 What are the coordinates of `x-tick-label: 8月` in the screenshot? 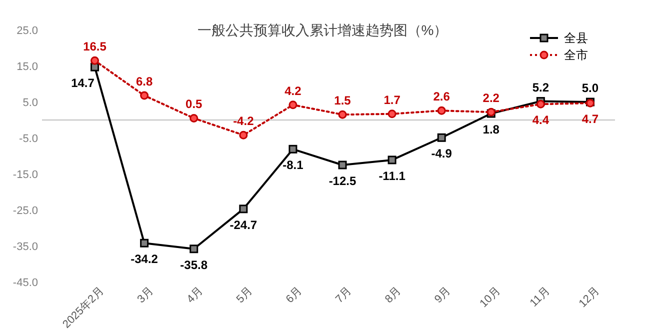 It's located at (393, 295).